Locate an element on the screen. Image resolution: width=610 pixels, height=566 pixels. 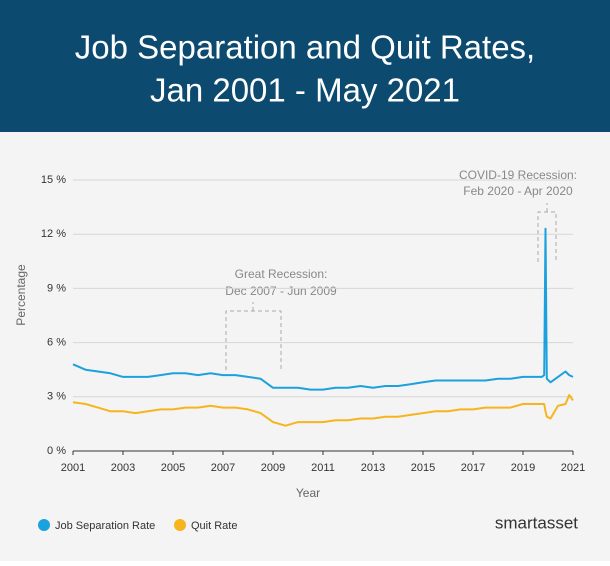
x-tick-label: 2005 is located at coordinates (173, 468).